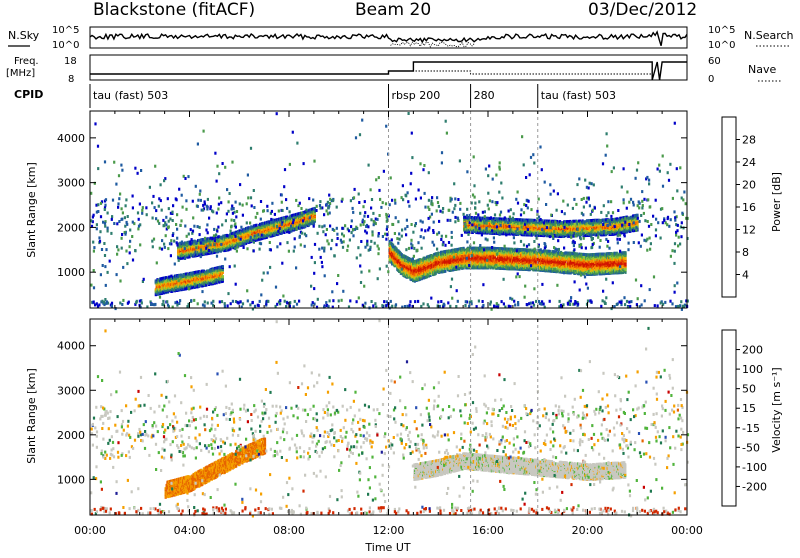 The width and height of the screenshot is (800, 558). Describe the element at coordinates (65, 30) in the screenshot. I see `nsky-tick-top: 10^5` at that location.